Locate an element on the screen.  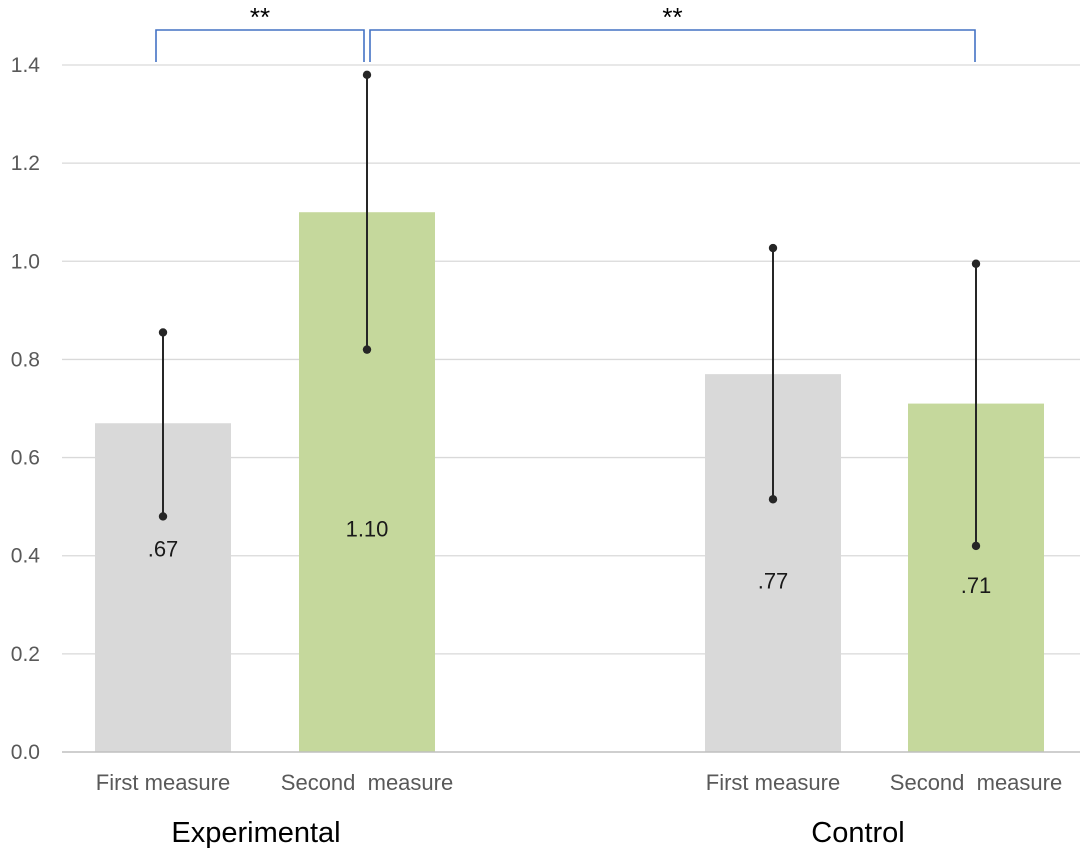
group-label: Control is located at coordinates (858, 833).